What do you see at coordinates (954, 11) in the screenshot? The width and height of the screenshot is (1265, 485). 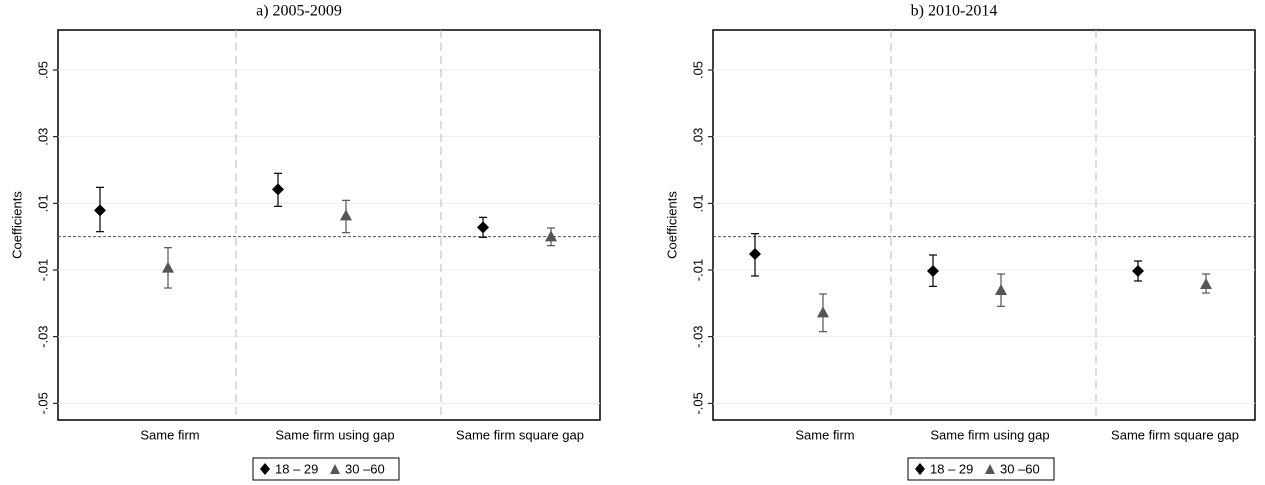 I see `chart-title: b) 2010-2014` at bounding box center [954, 11].